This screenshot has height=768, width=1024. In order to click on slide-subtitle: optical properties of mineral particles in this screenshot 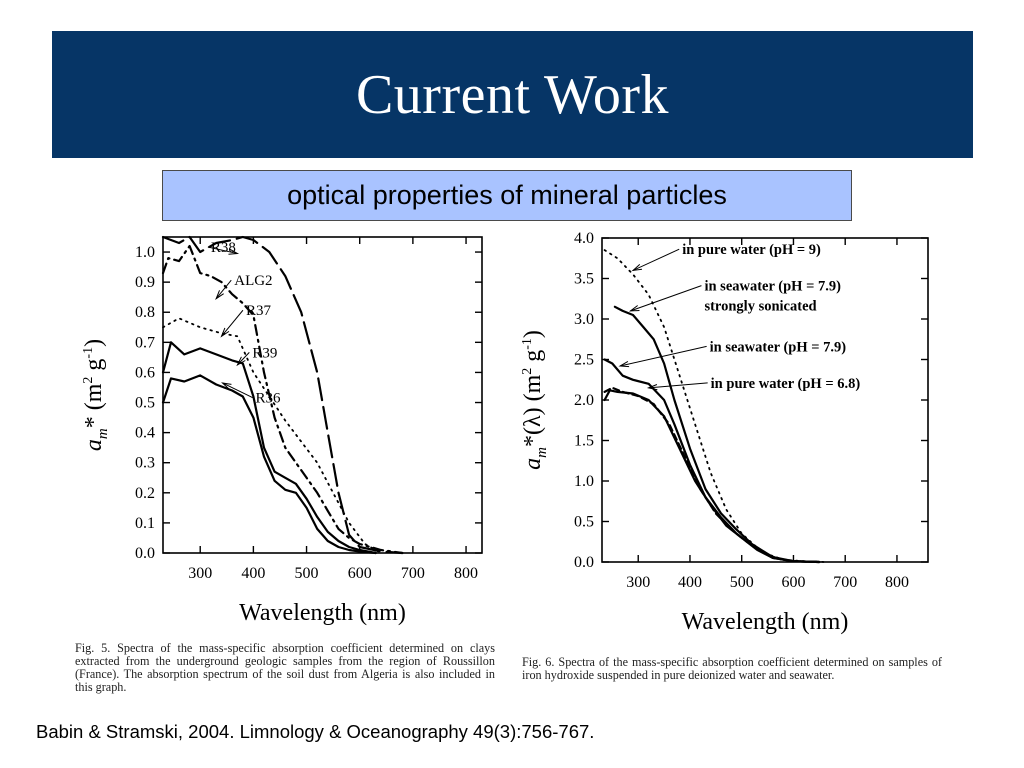, I will do `click(507, 195)`.